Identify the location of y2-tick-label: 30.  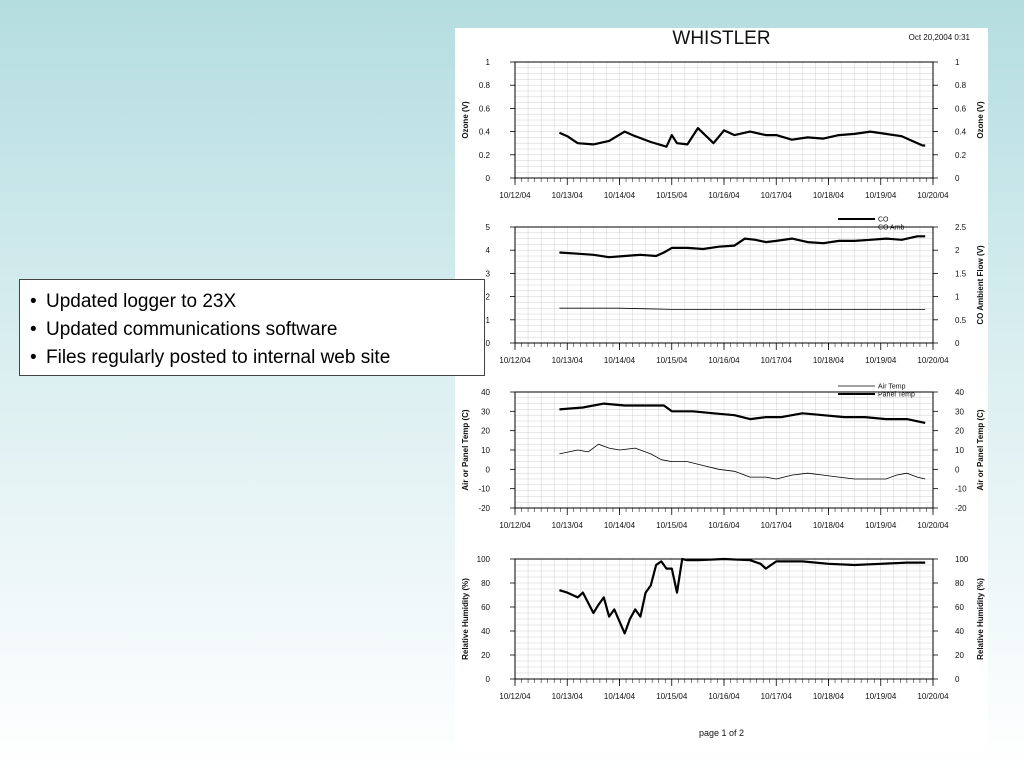
(959, 411).